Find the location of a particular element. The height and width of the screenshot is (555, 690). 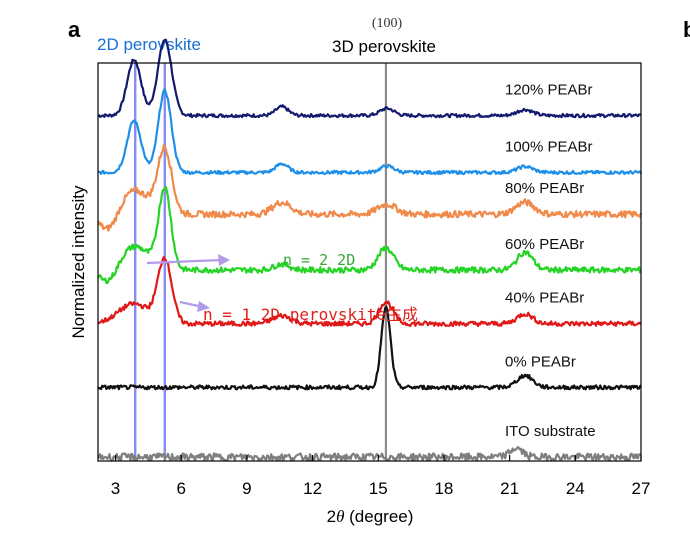

trace-120-peabr is located at coordinates (369, 78).